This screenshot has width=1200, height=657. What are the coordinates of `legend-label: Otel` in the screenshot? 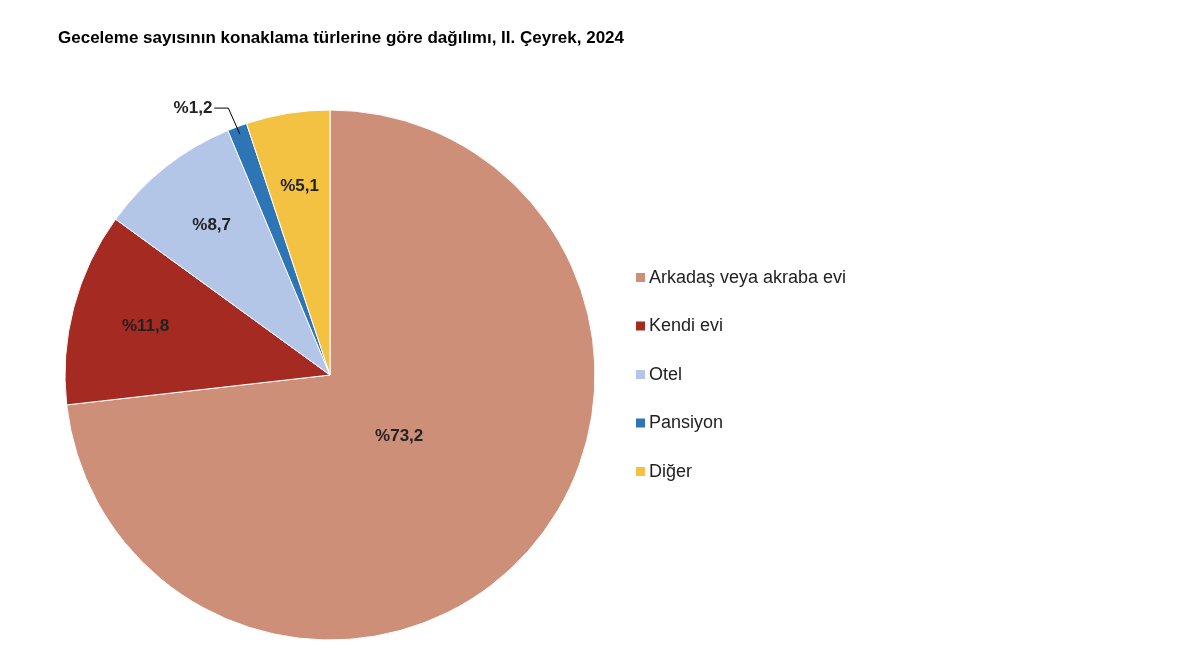 It's located at (666, 373).